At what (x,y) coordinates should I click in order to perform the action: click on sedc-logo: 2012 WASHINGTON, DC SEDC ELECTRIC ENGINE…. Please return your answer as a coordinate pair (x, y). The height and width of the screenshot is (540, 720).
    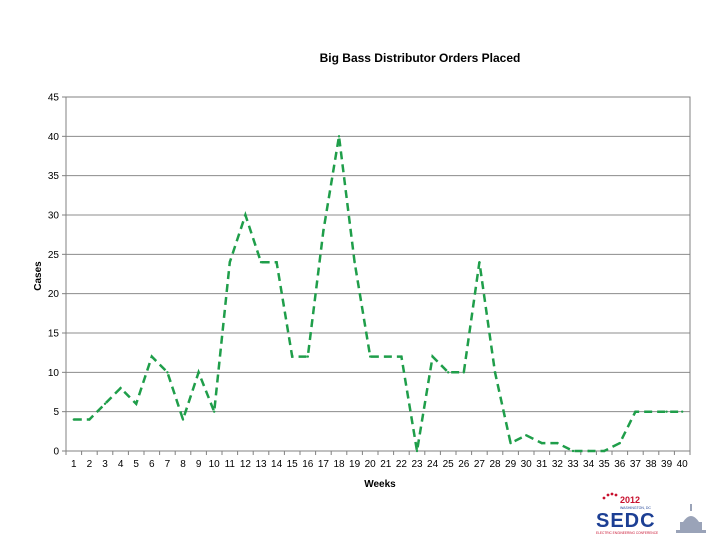
    Looking at the image, I should click on (651, 513).